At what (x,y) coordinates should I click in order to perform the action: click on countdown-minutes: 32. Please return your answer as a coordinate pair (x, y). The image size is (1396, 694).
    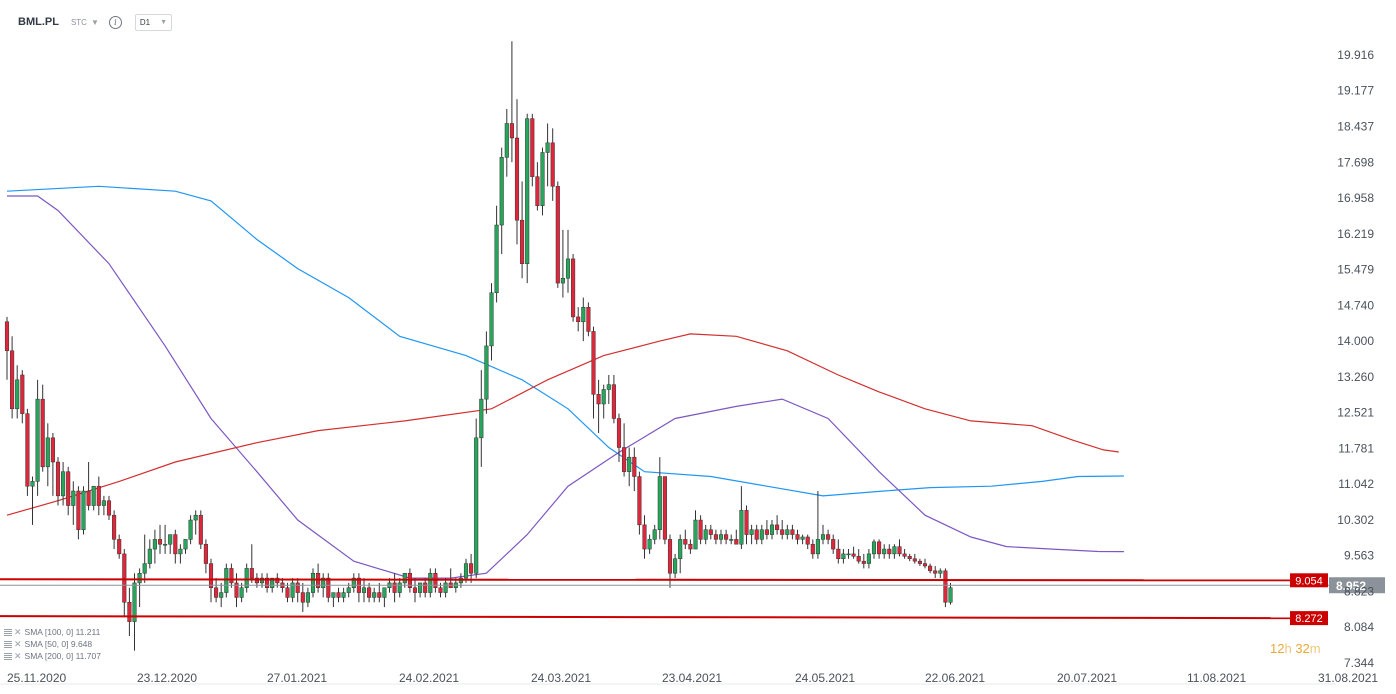
    Looking at the image, I should click on (1302, 648).